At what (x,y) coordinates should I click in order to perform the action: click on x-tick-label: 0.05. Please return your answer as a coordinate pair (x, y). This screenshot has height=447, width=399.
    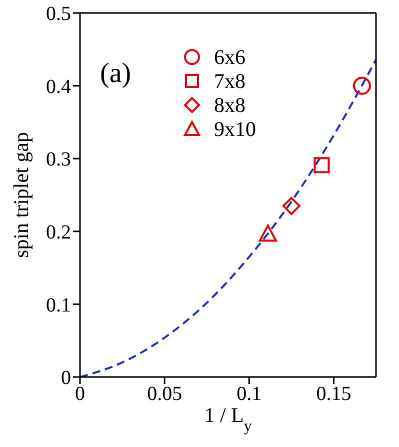
    Looking at the image, I should click on (164, 394).